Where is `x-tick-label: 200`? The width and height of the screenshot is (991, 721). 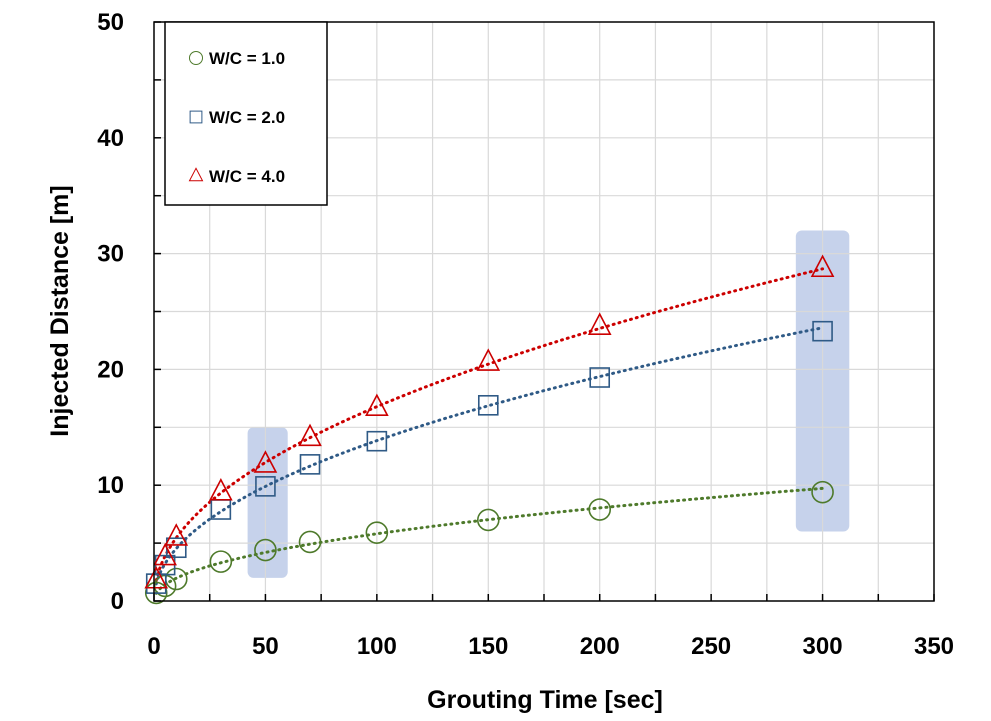
x-tick-label: 200 is located at coordinates (600, 646).